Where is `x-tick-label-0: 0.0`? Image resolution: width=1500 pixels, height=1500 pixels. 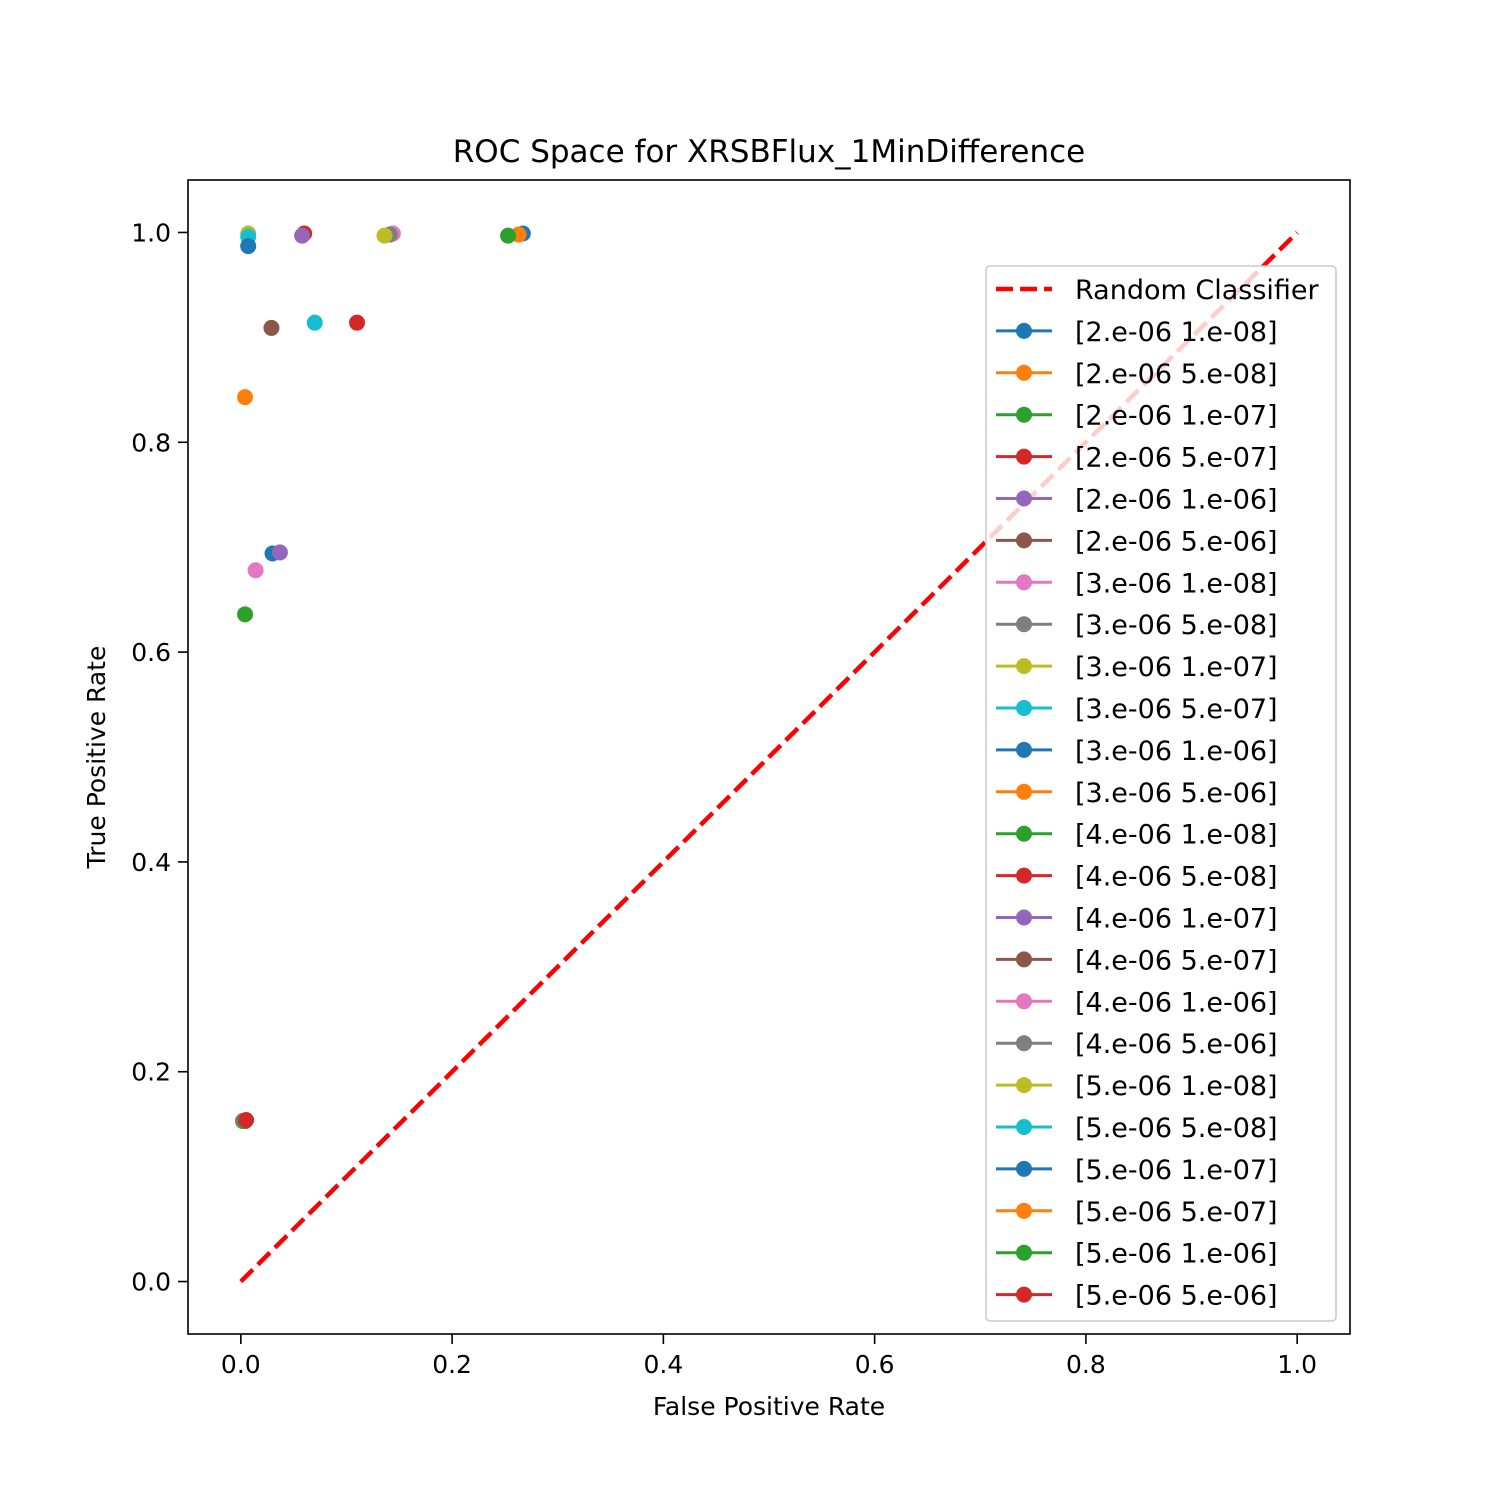
x-tick-label-0: 0.0 is located at coordinates (241, 1364).